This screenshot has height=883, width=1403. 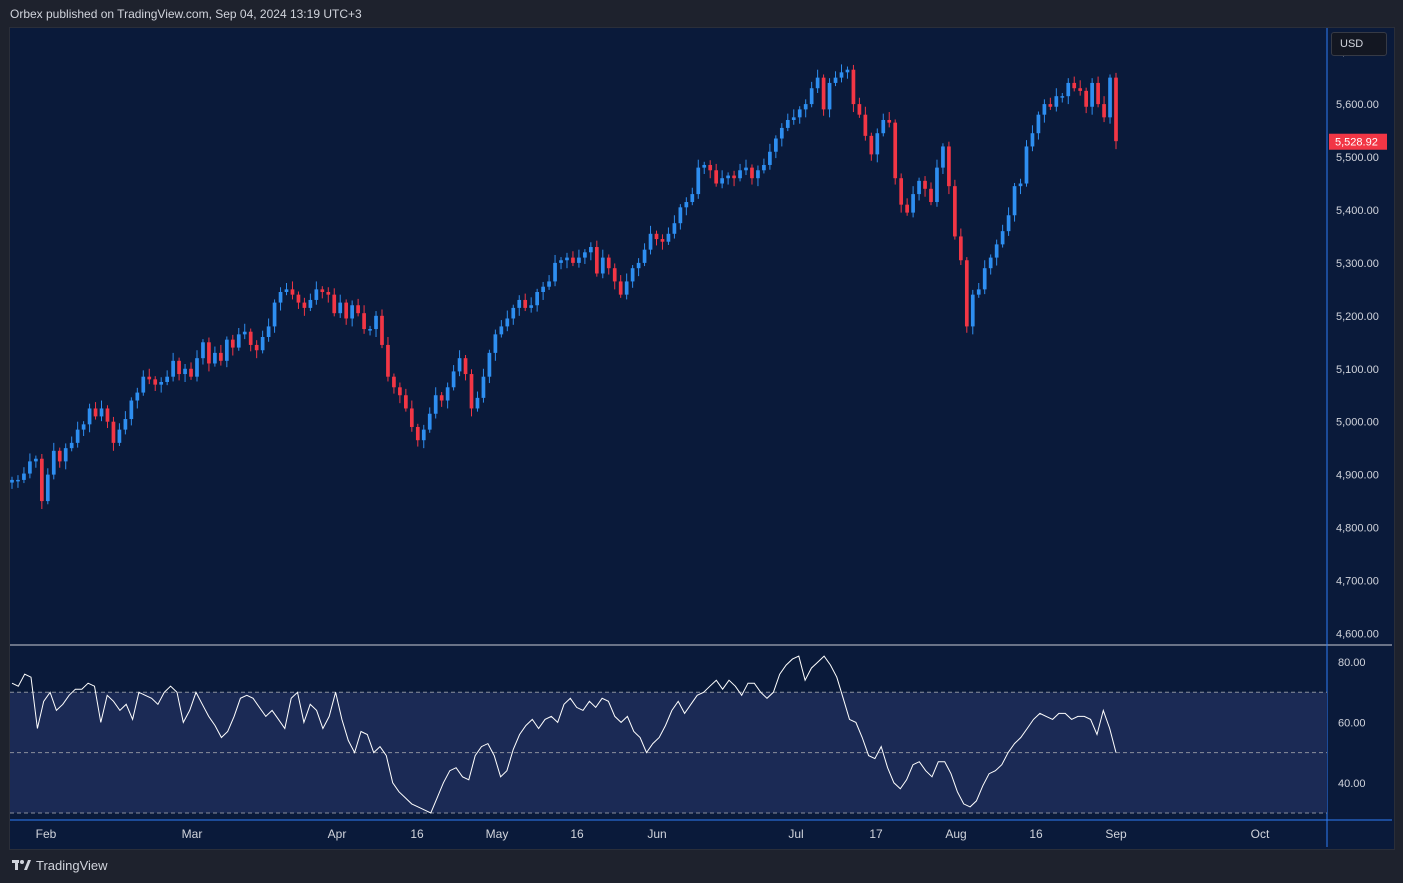 I want to click on time-tick-label: Aug, so click(x=955, y=834).